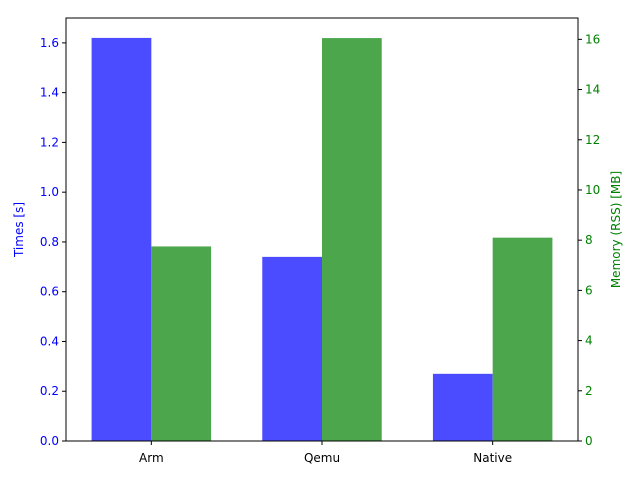  I want to click on x-axis: Arm Qemu Native, so click(325, 453).